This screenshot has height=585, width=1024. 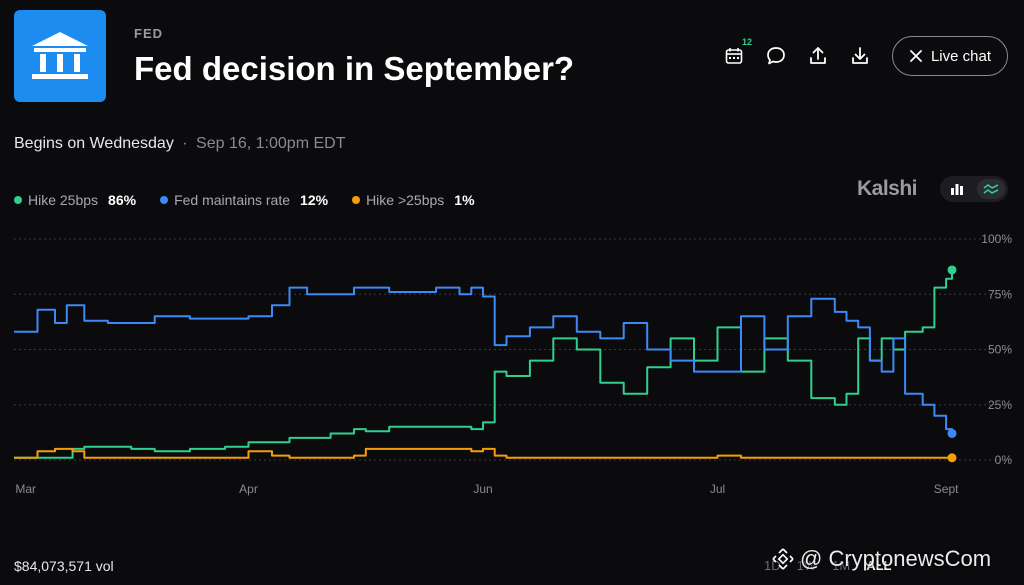 I want to click on header-actions: 12 Live chat, so click(x=866, y=56).